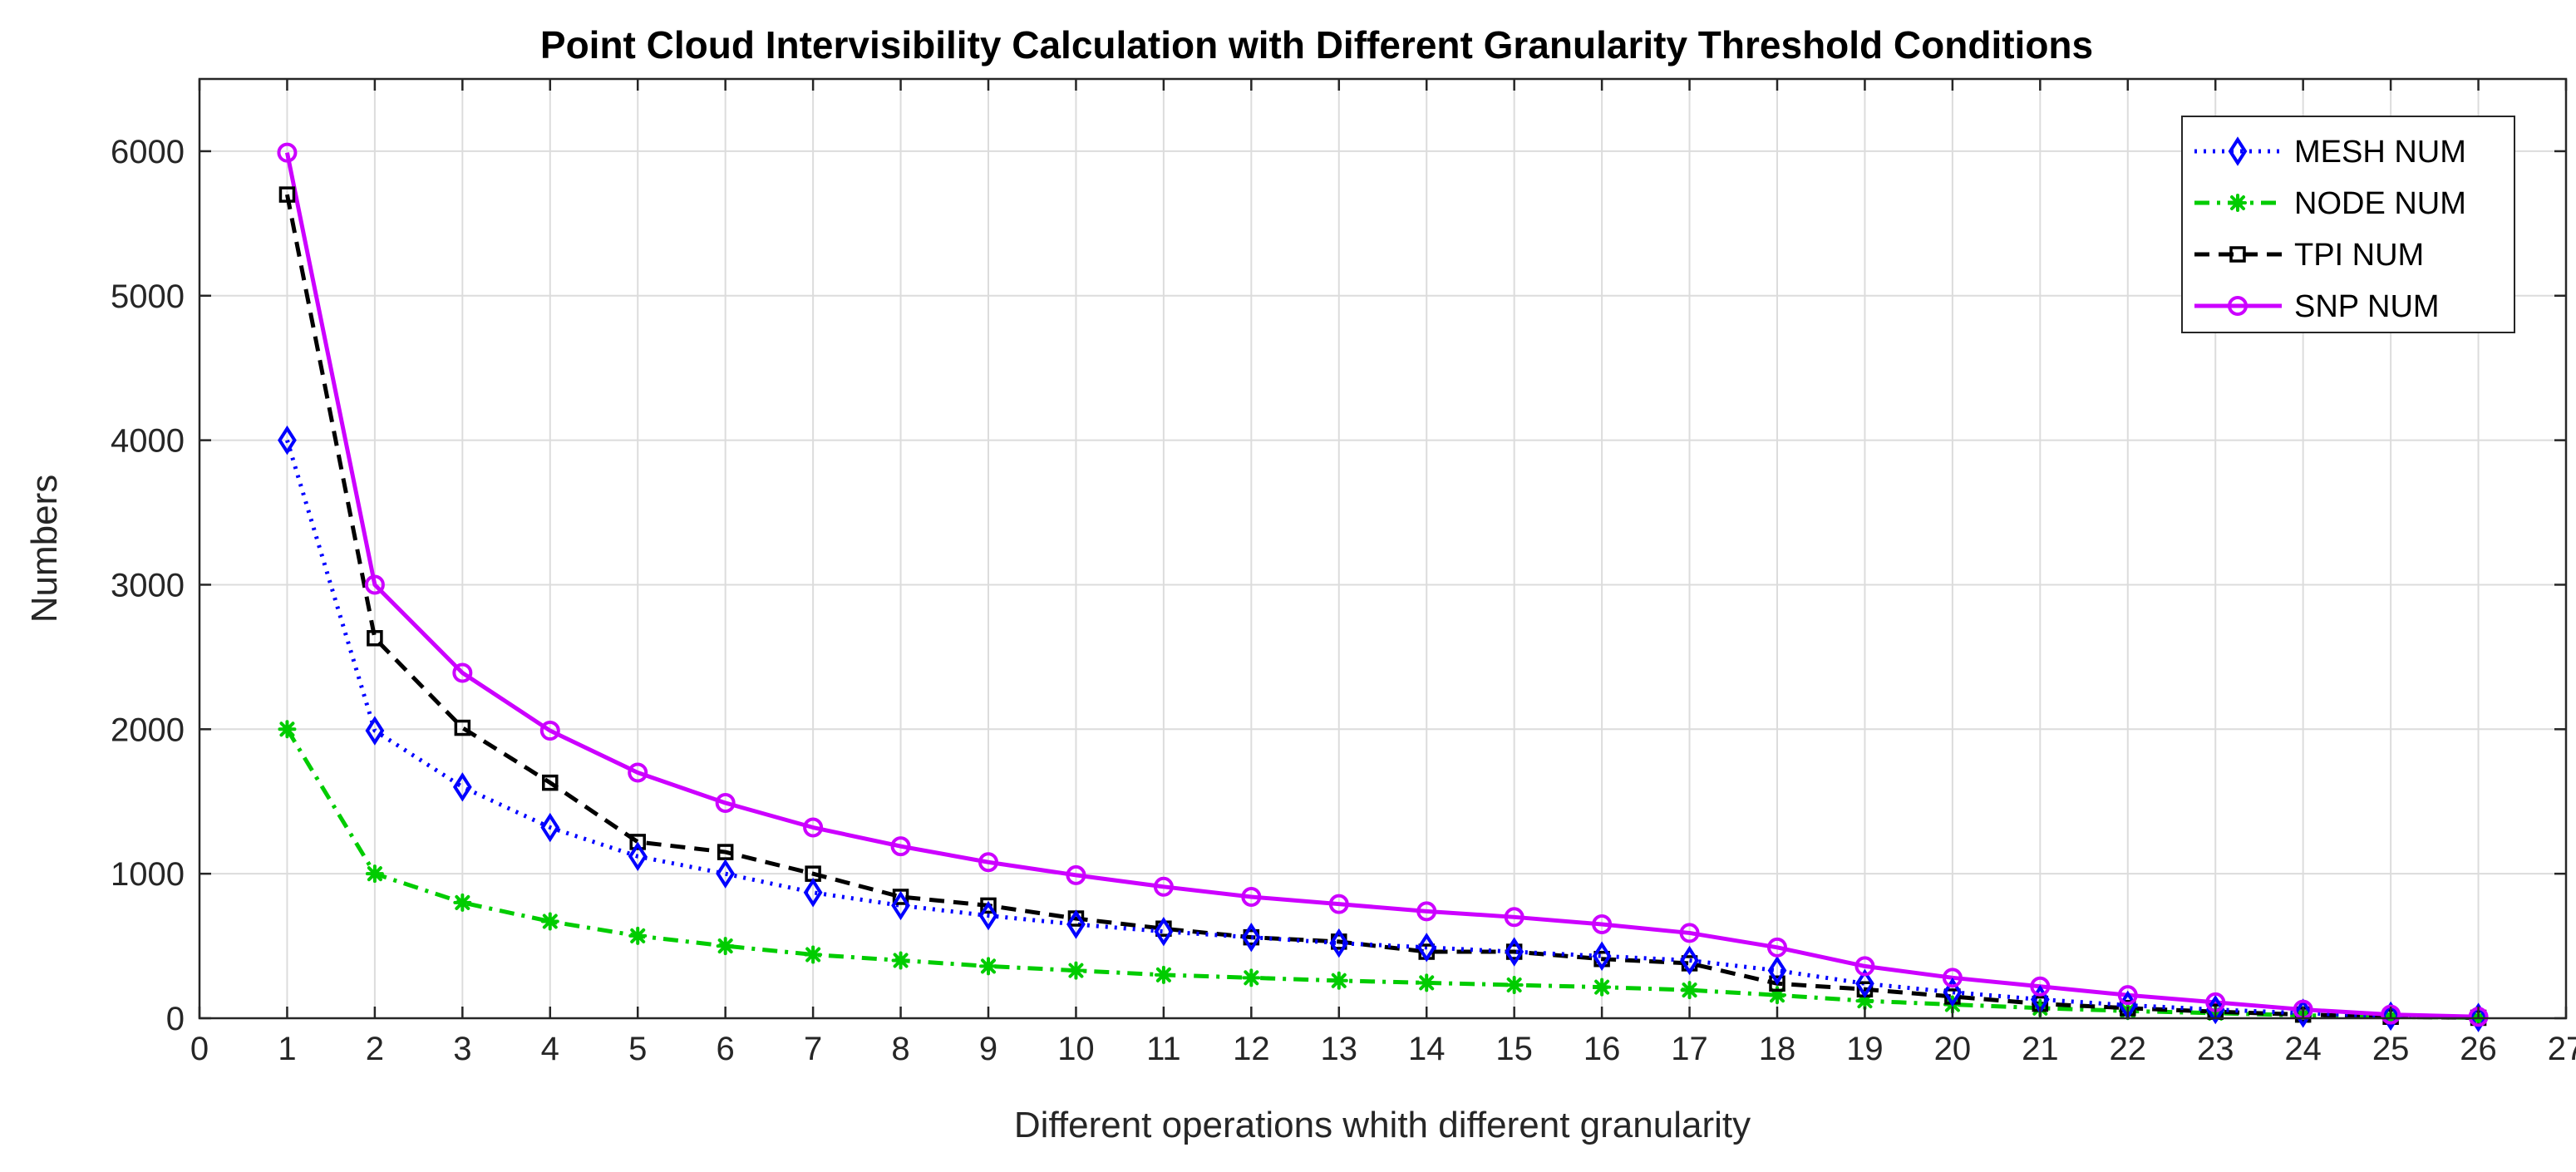  I want to click on x-tick-label: 3, so click(462, 1049).